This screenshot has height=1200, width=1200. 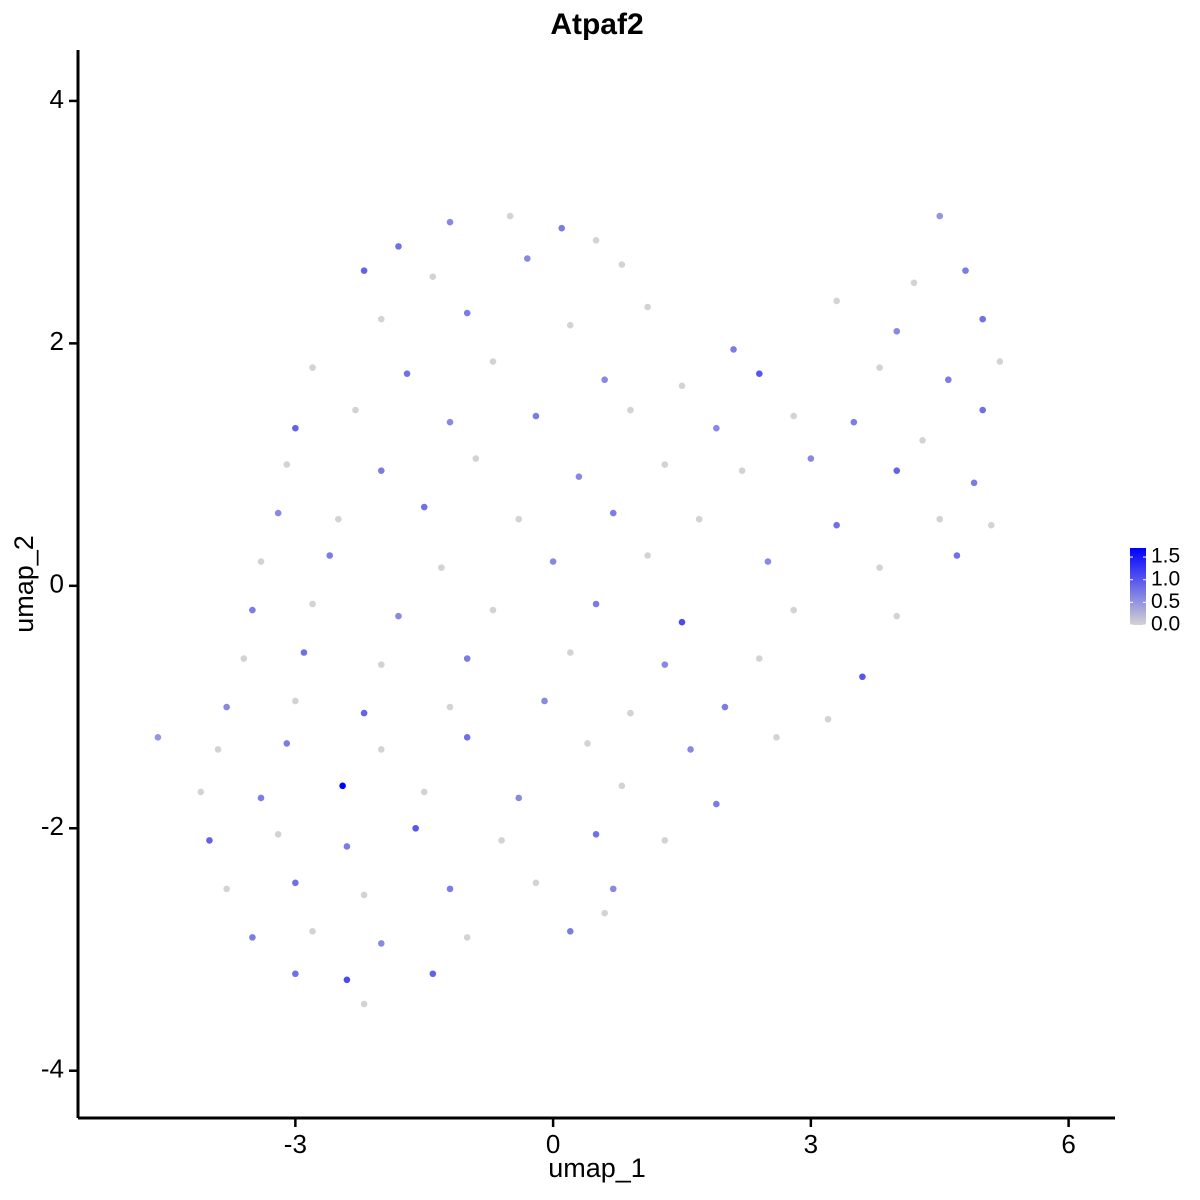 I want to click on x-tick-label: 0, so click(x=553, y=1144).